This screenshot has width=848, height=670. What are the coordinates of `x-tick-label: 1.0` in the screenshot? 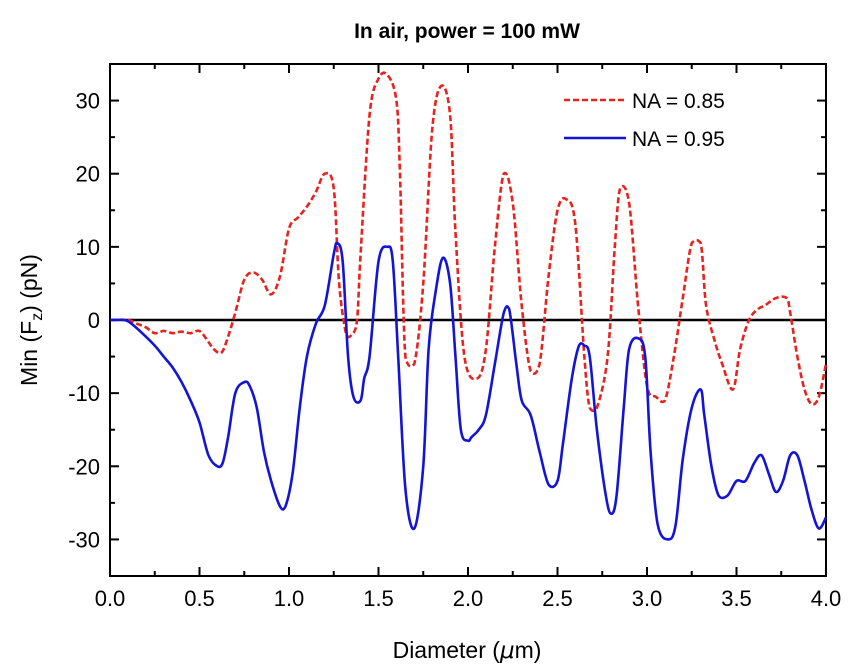 It's located at (289, 598).